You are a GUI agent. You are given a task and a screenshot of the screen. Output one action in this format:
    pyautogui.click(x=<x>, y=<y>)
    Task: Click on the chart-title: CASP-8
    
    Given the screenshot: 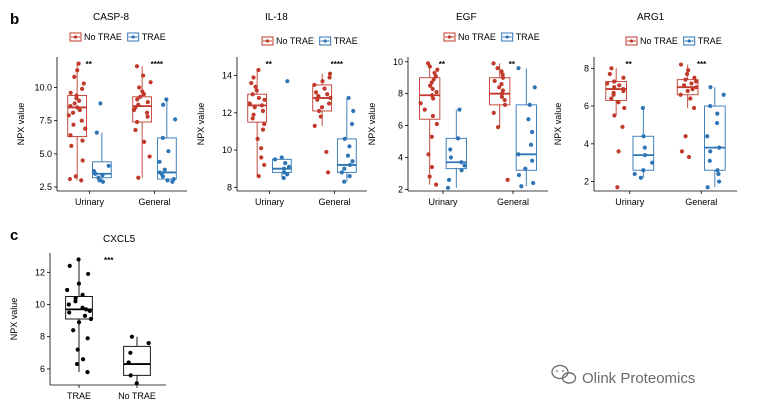 What is the action you would take?
    pyautogui.click(x=111, y=17)
    